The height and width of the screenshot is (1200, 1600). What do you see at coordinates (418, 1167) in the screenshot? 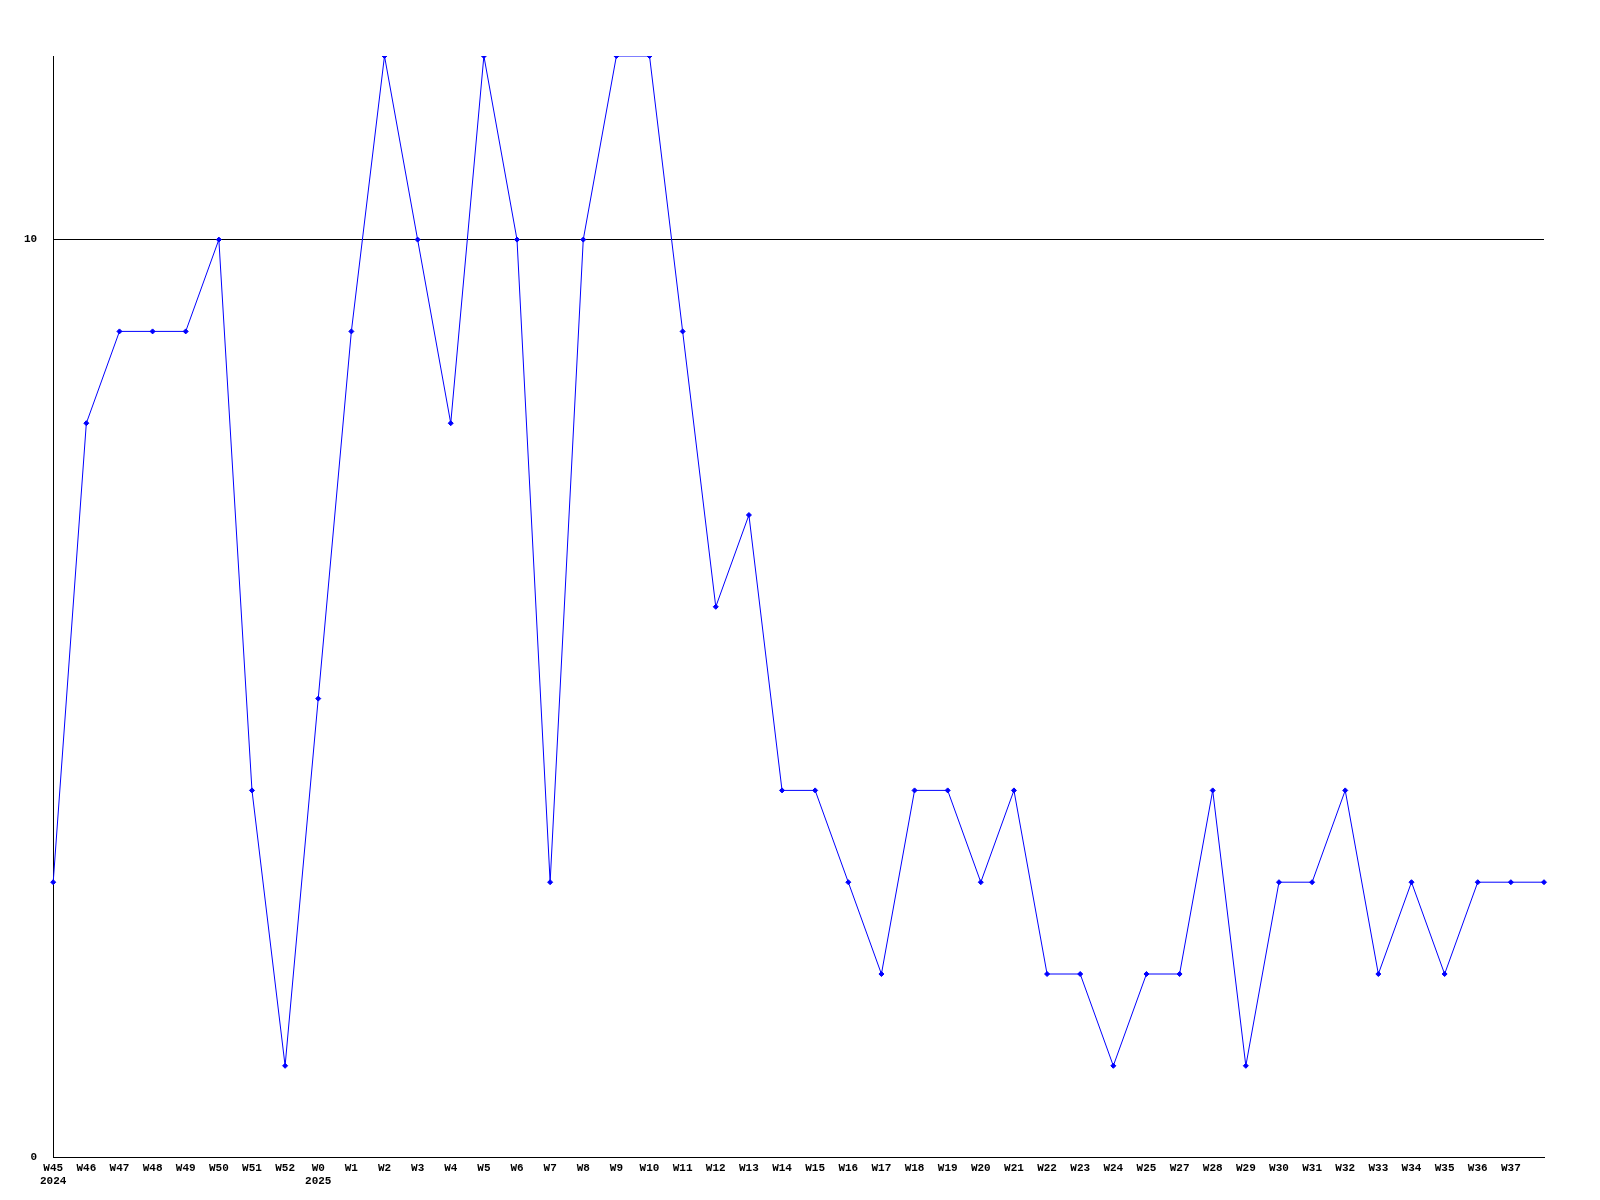
I see `x-tick-label: W3` at bounding box center [418, 1167].